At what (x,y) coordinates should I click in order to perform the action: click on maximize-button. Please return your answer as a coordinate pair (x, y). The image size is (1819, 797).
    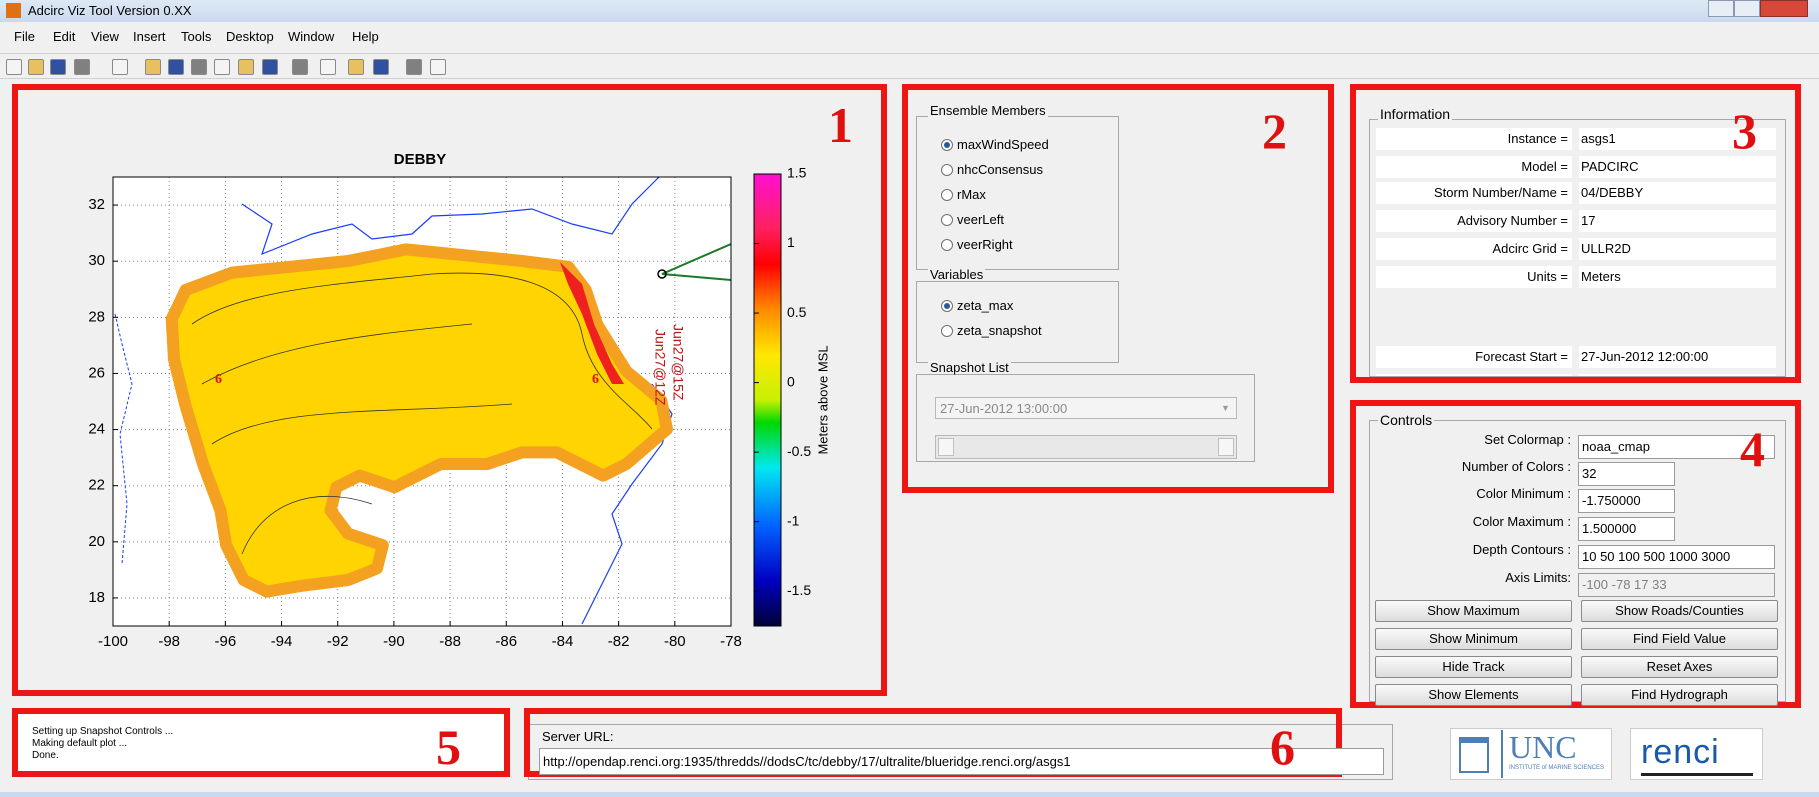
    Looking at the image, I should click on (1747, 8).